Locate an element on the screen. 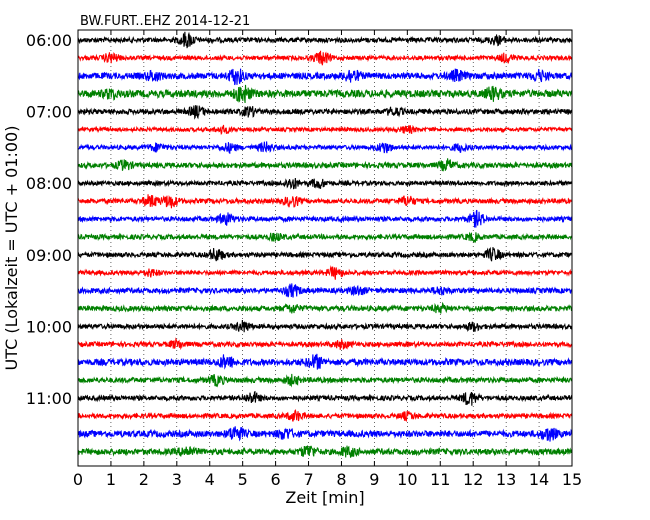 The height and width of the screenshot is (520, 650). x-tick-label-15: 15 is located at coordinates (572, 479).